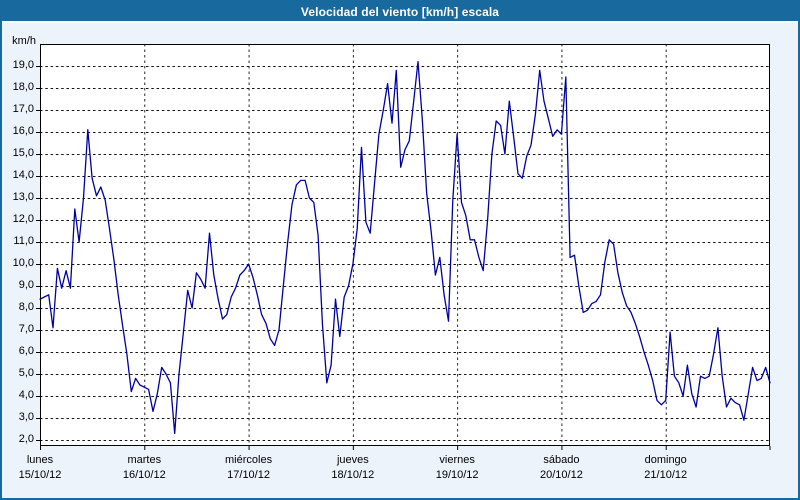  I want to click on chart-title: Velocidad del viento [km/h] escala, so click(400, 11).